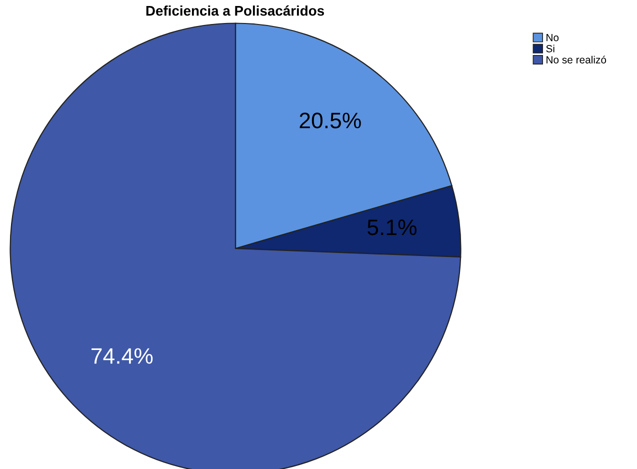  What do you see at coordinates (235, 10) in the screenshot?
I see `chart-title: Deficiencia a Polisacáridos` at bounding box center [235, 10].